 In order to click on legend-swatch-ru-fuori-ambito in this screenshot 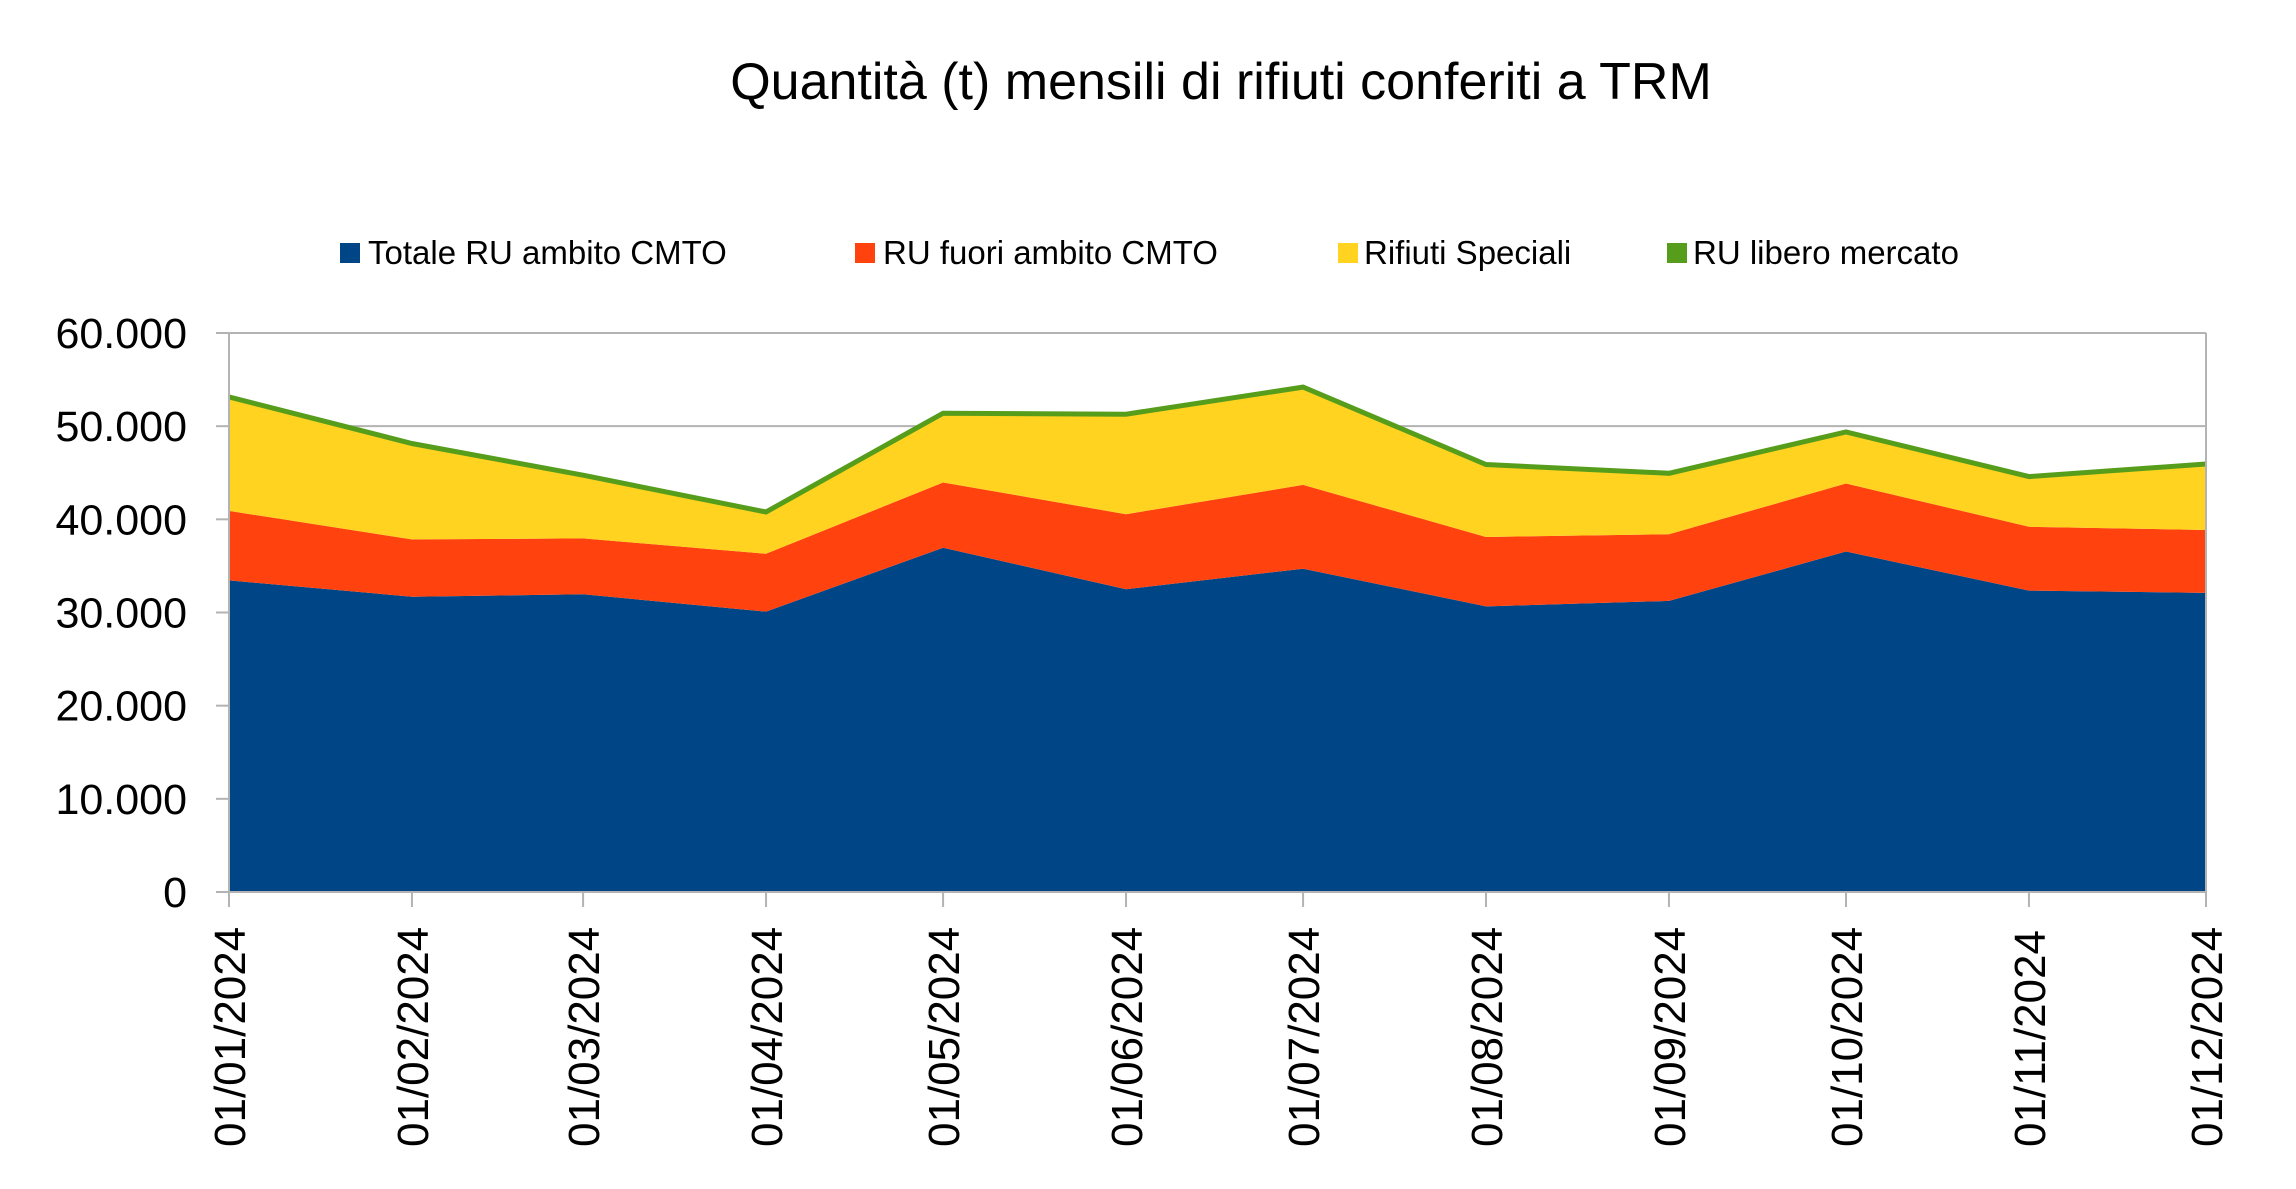, I will do `click(865, 253)`.